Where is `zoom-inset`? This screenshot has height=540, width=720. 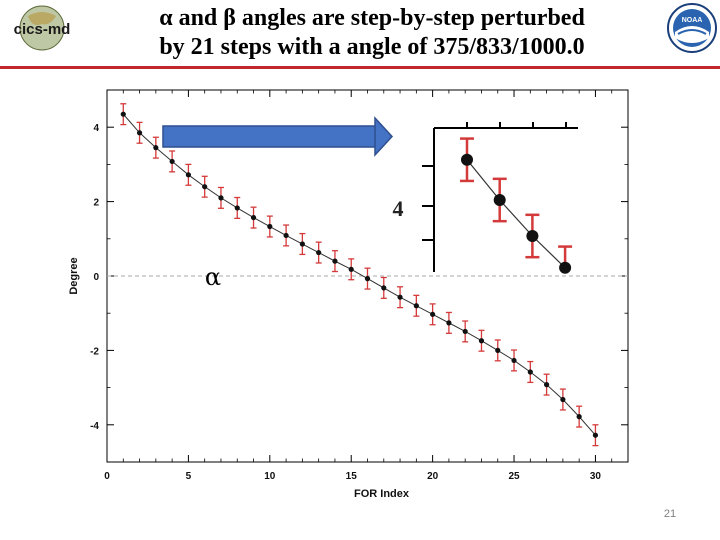
zoom-inset is located at coordinates (500, 198).